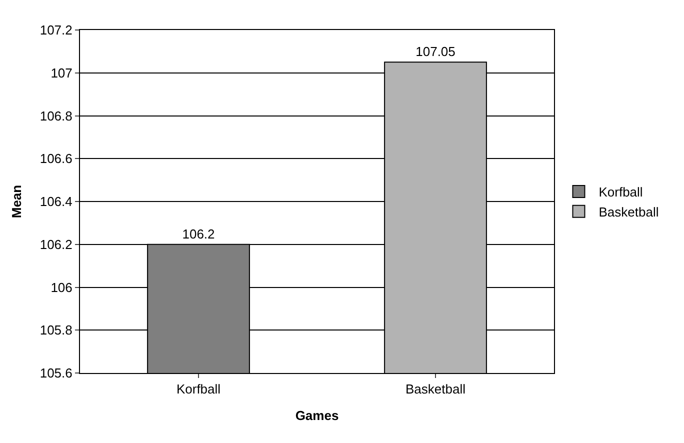  Describe the element at coordinates (56, 202) in the screenshot. I see `y-tick-label: 106.4` at that location.